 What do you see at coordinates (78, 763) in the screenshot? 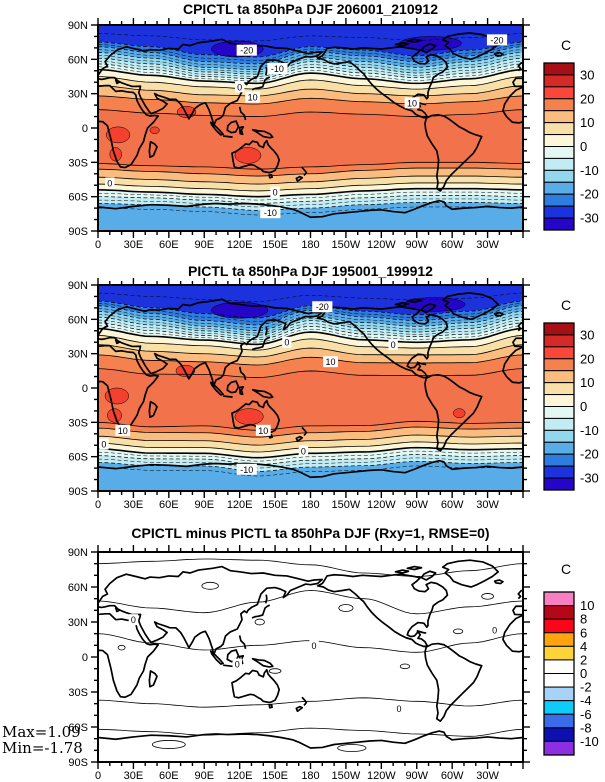
I see `lat-tick-label: 90S` at bounding box center [78, 763].